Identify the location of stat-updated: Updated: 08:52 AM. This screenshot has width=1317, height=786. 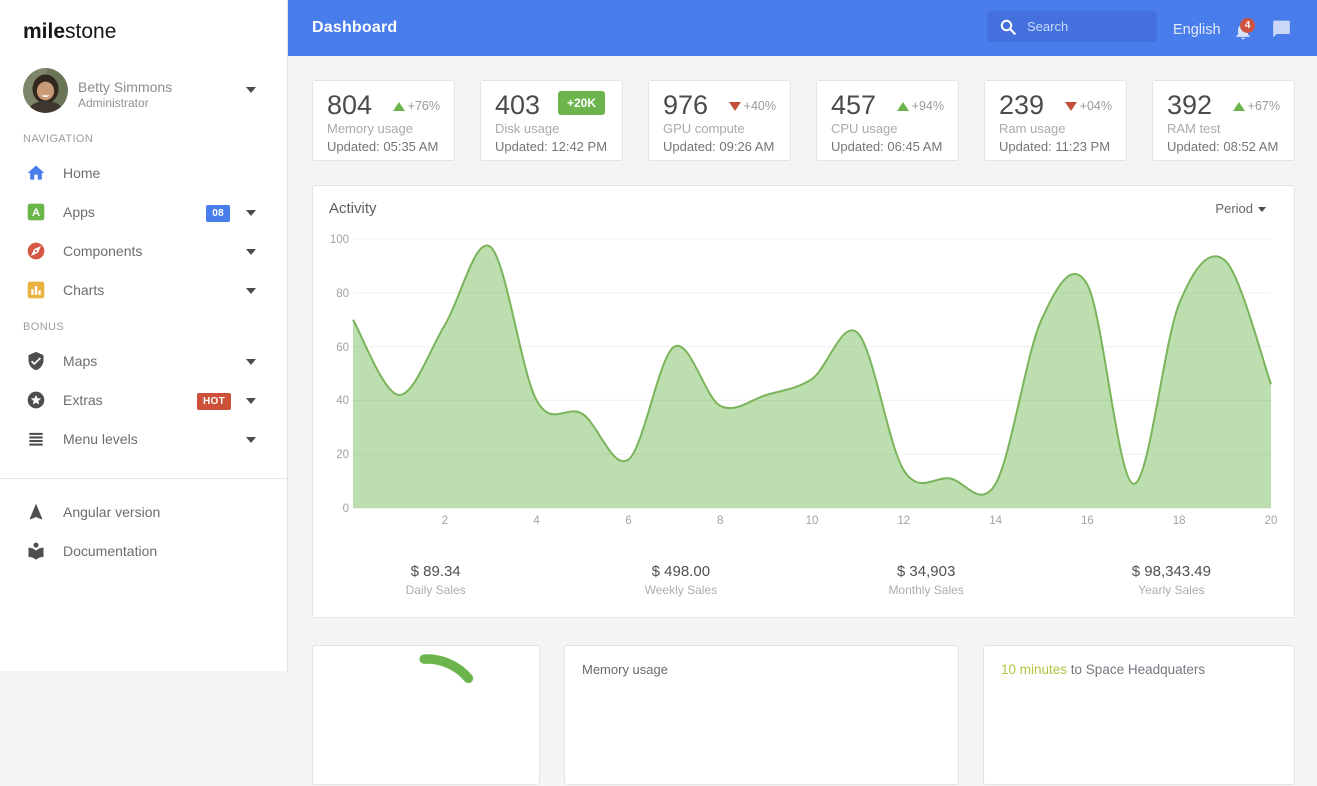
(1223, 146).